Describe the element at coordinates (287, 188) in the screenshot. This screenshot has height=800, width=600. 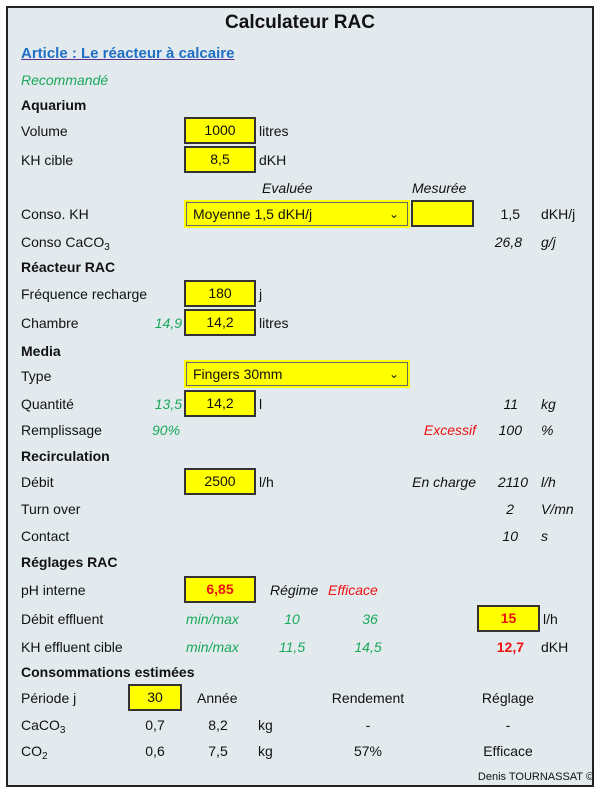
I see `evaluated-header: Evaluée` at that location.